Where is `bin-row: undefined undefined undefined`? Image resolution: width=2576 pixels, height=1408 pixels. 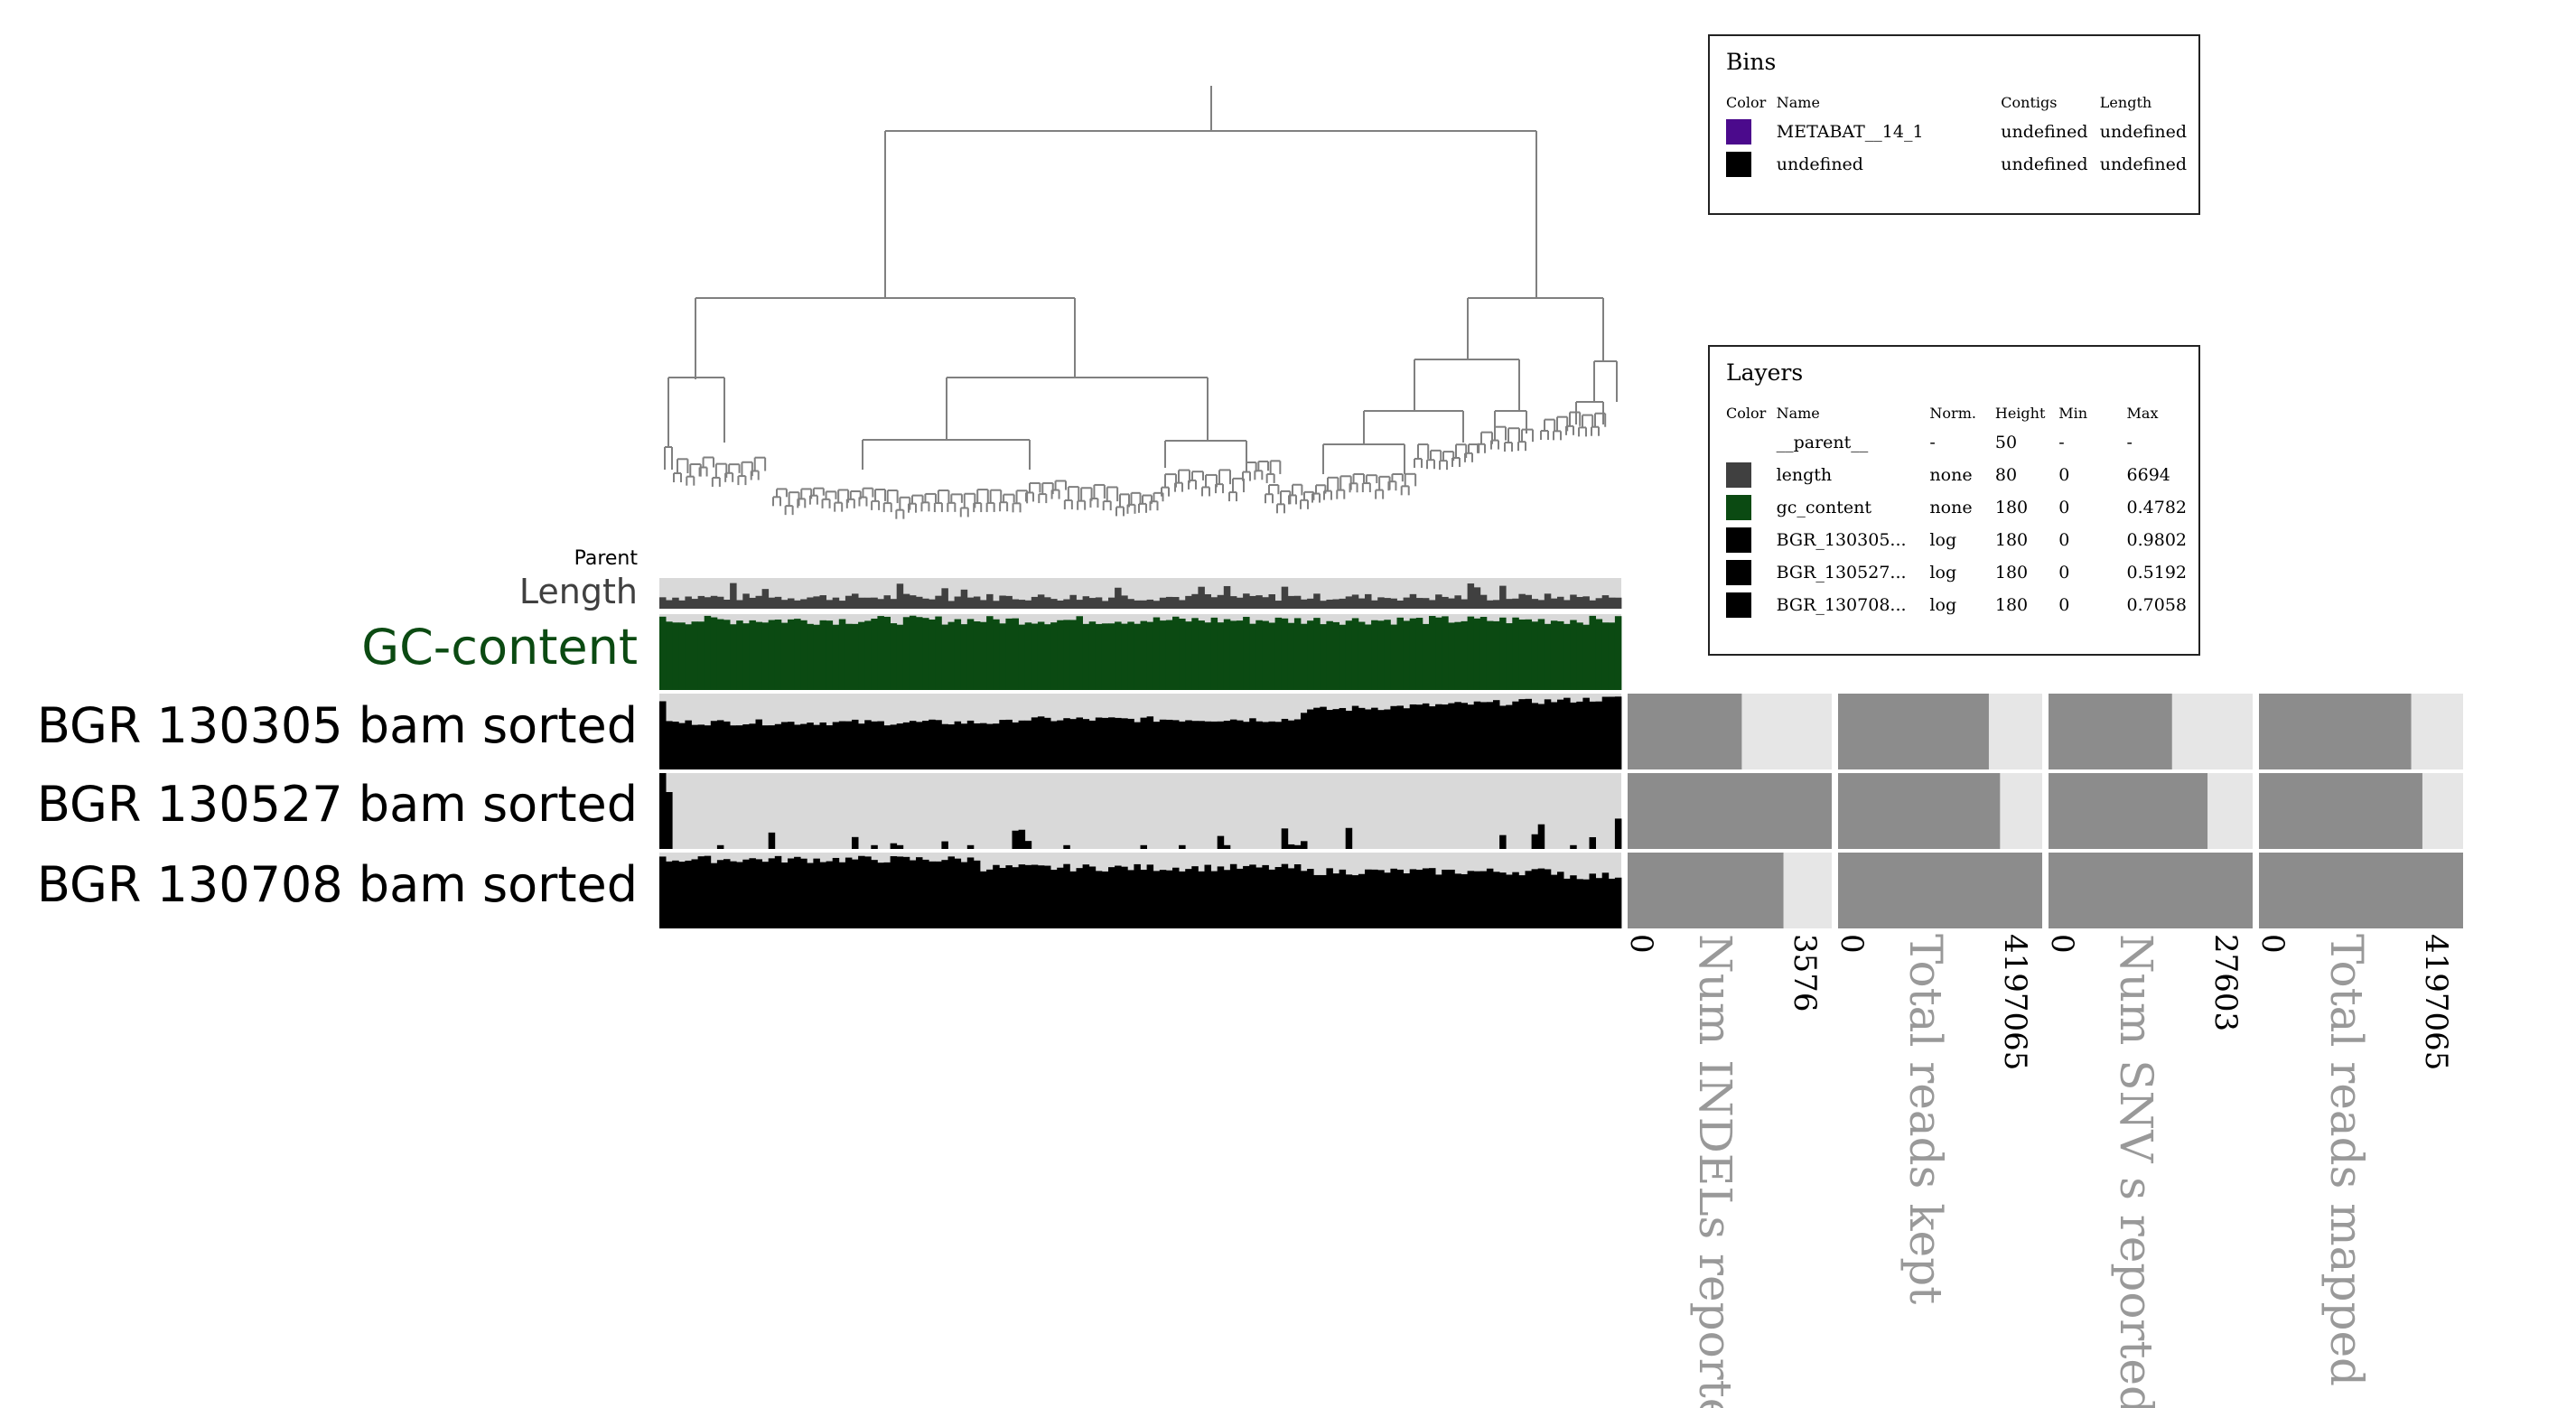
bin-row: undefined undefined undefined is located at coordinates (1957, 164).